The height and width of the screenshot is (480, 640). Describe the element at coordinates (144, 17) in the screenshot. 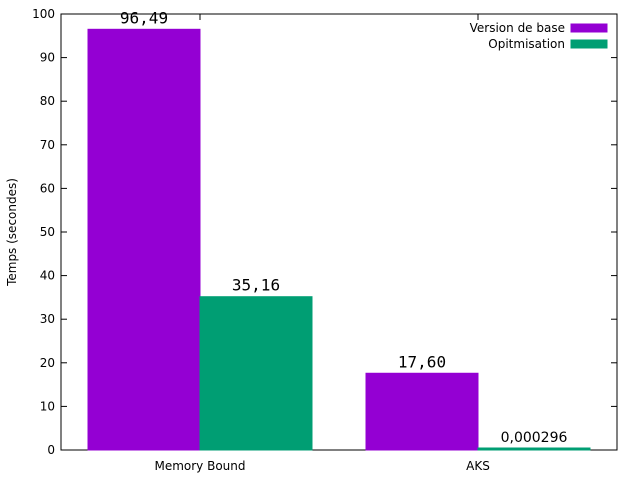

I see `bar-value-label: 96,49` at that location.